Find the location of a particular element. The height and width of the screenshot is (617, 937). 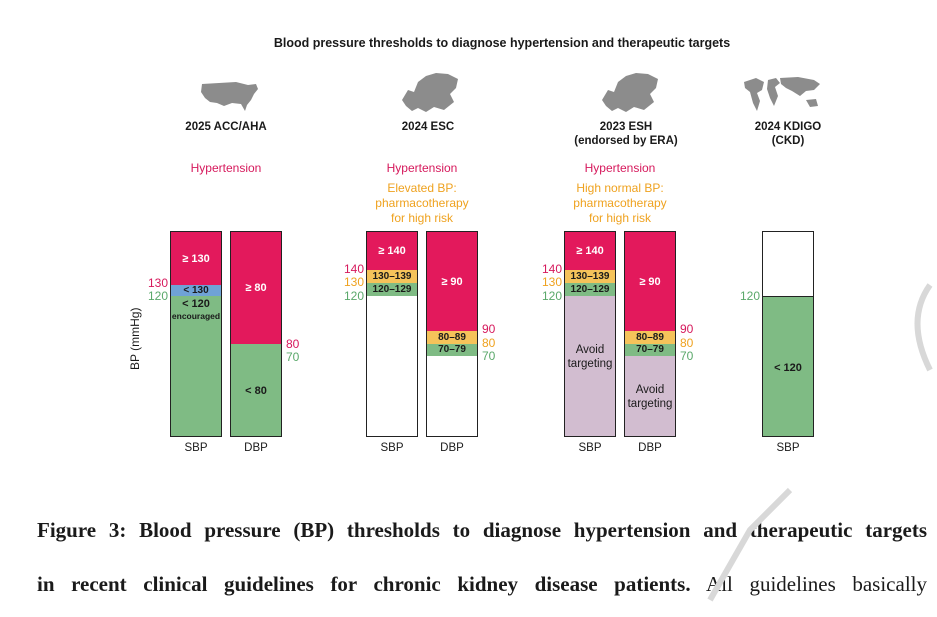

y-axis-label: BP (mmHg) is located at coordinates (135, 338).